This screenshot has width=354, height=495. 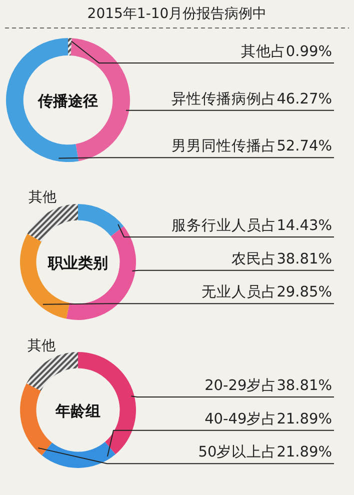 What do you see at coordinates (297, 146) in the screenshot?
I see `data-label: 占52.74%` at bounding box center [297, 146].